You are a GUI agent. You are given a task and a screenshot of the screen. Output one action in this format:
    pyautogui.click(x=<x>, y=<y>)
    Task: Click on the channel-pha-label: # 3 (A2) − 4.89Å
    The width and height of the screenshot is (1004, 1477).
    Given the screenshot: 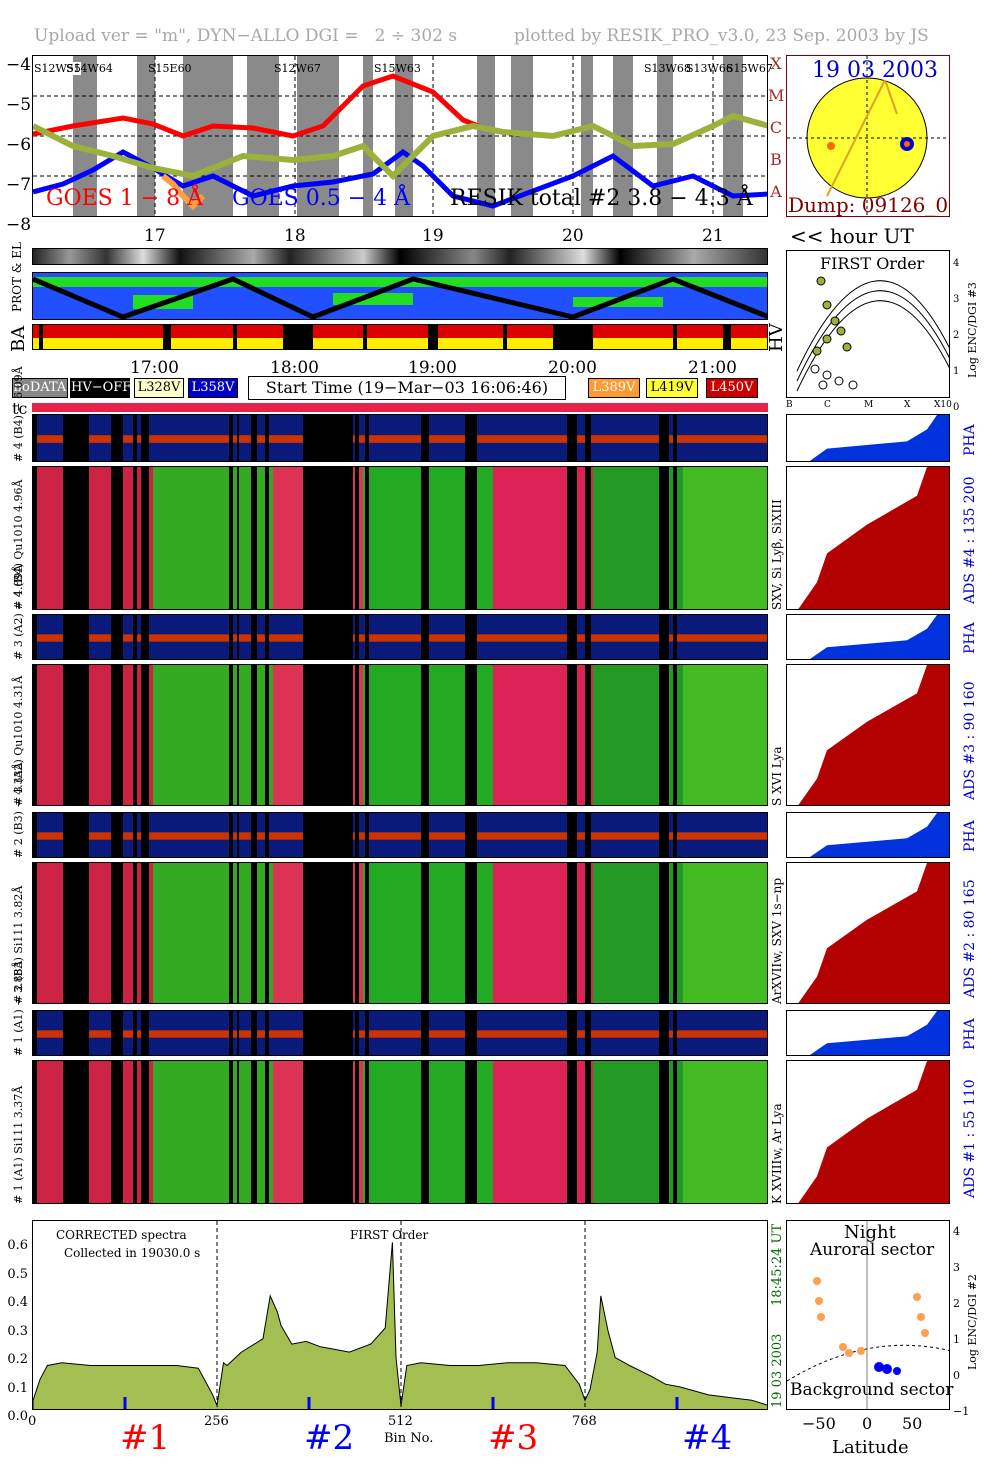 What is the action you would take?
    pyautogui.click(x=18, y=612)
    